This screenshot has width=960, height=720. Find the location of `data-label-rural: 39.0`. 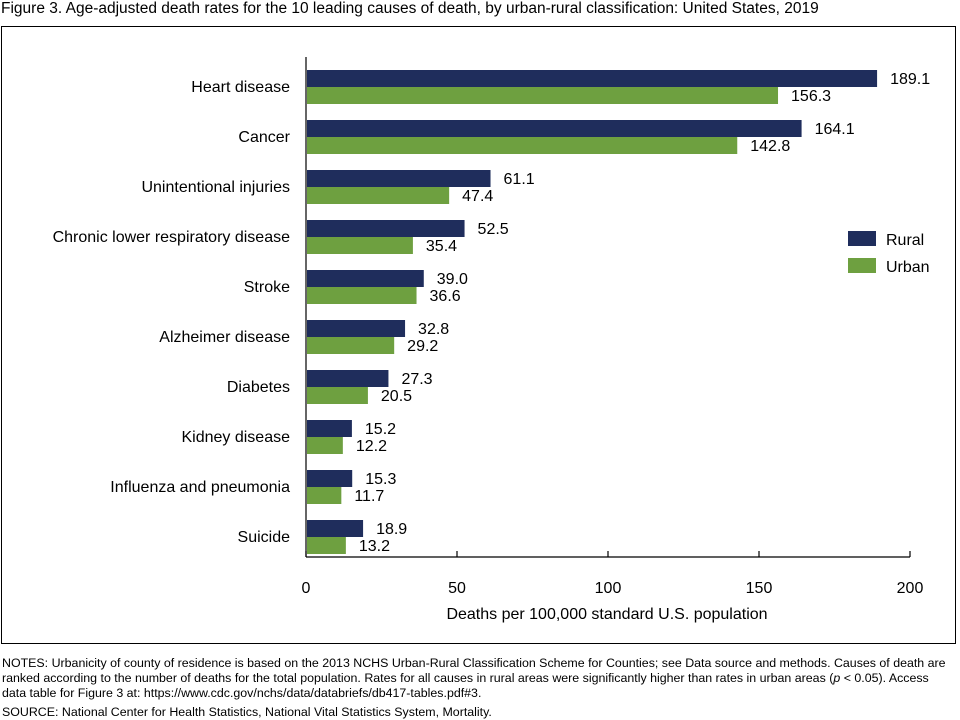

data-label-rural: 39.0 is located at coordinates (452, 279).